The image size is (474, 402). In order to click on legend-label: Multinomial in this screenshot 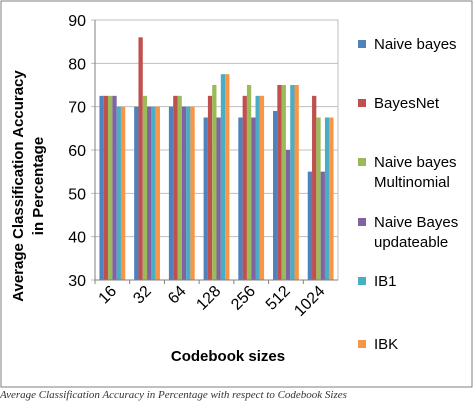, I will do `click(412, 182)`.